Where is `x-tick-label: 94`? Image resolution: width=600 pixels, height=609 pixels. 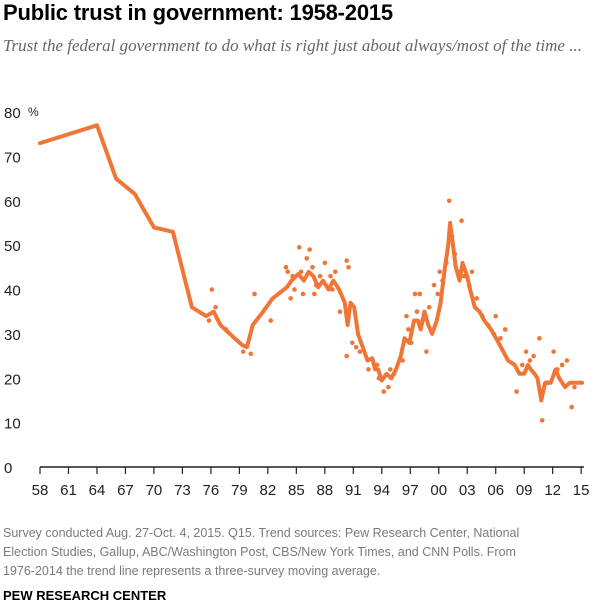
x-tick-label: 94 is located at coordinates (381, 490).